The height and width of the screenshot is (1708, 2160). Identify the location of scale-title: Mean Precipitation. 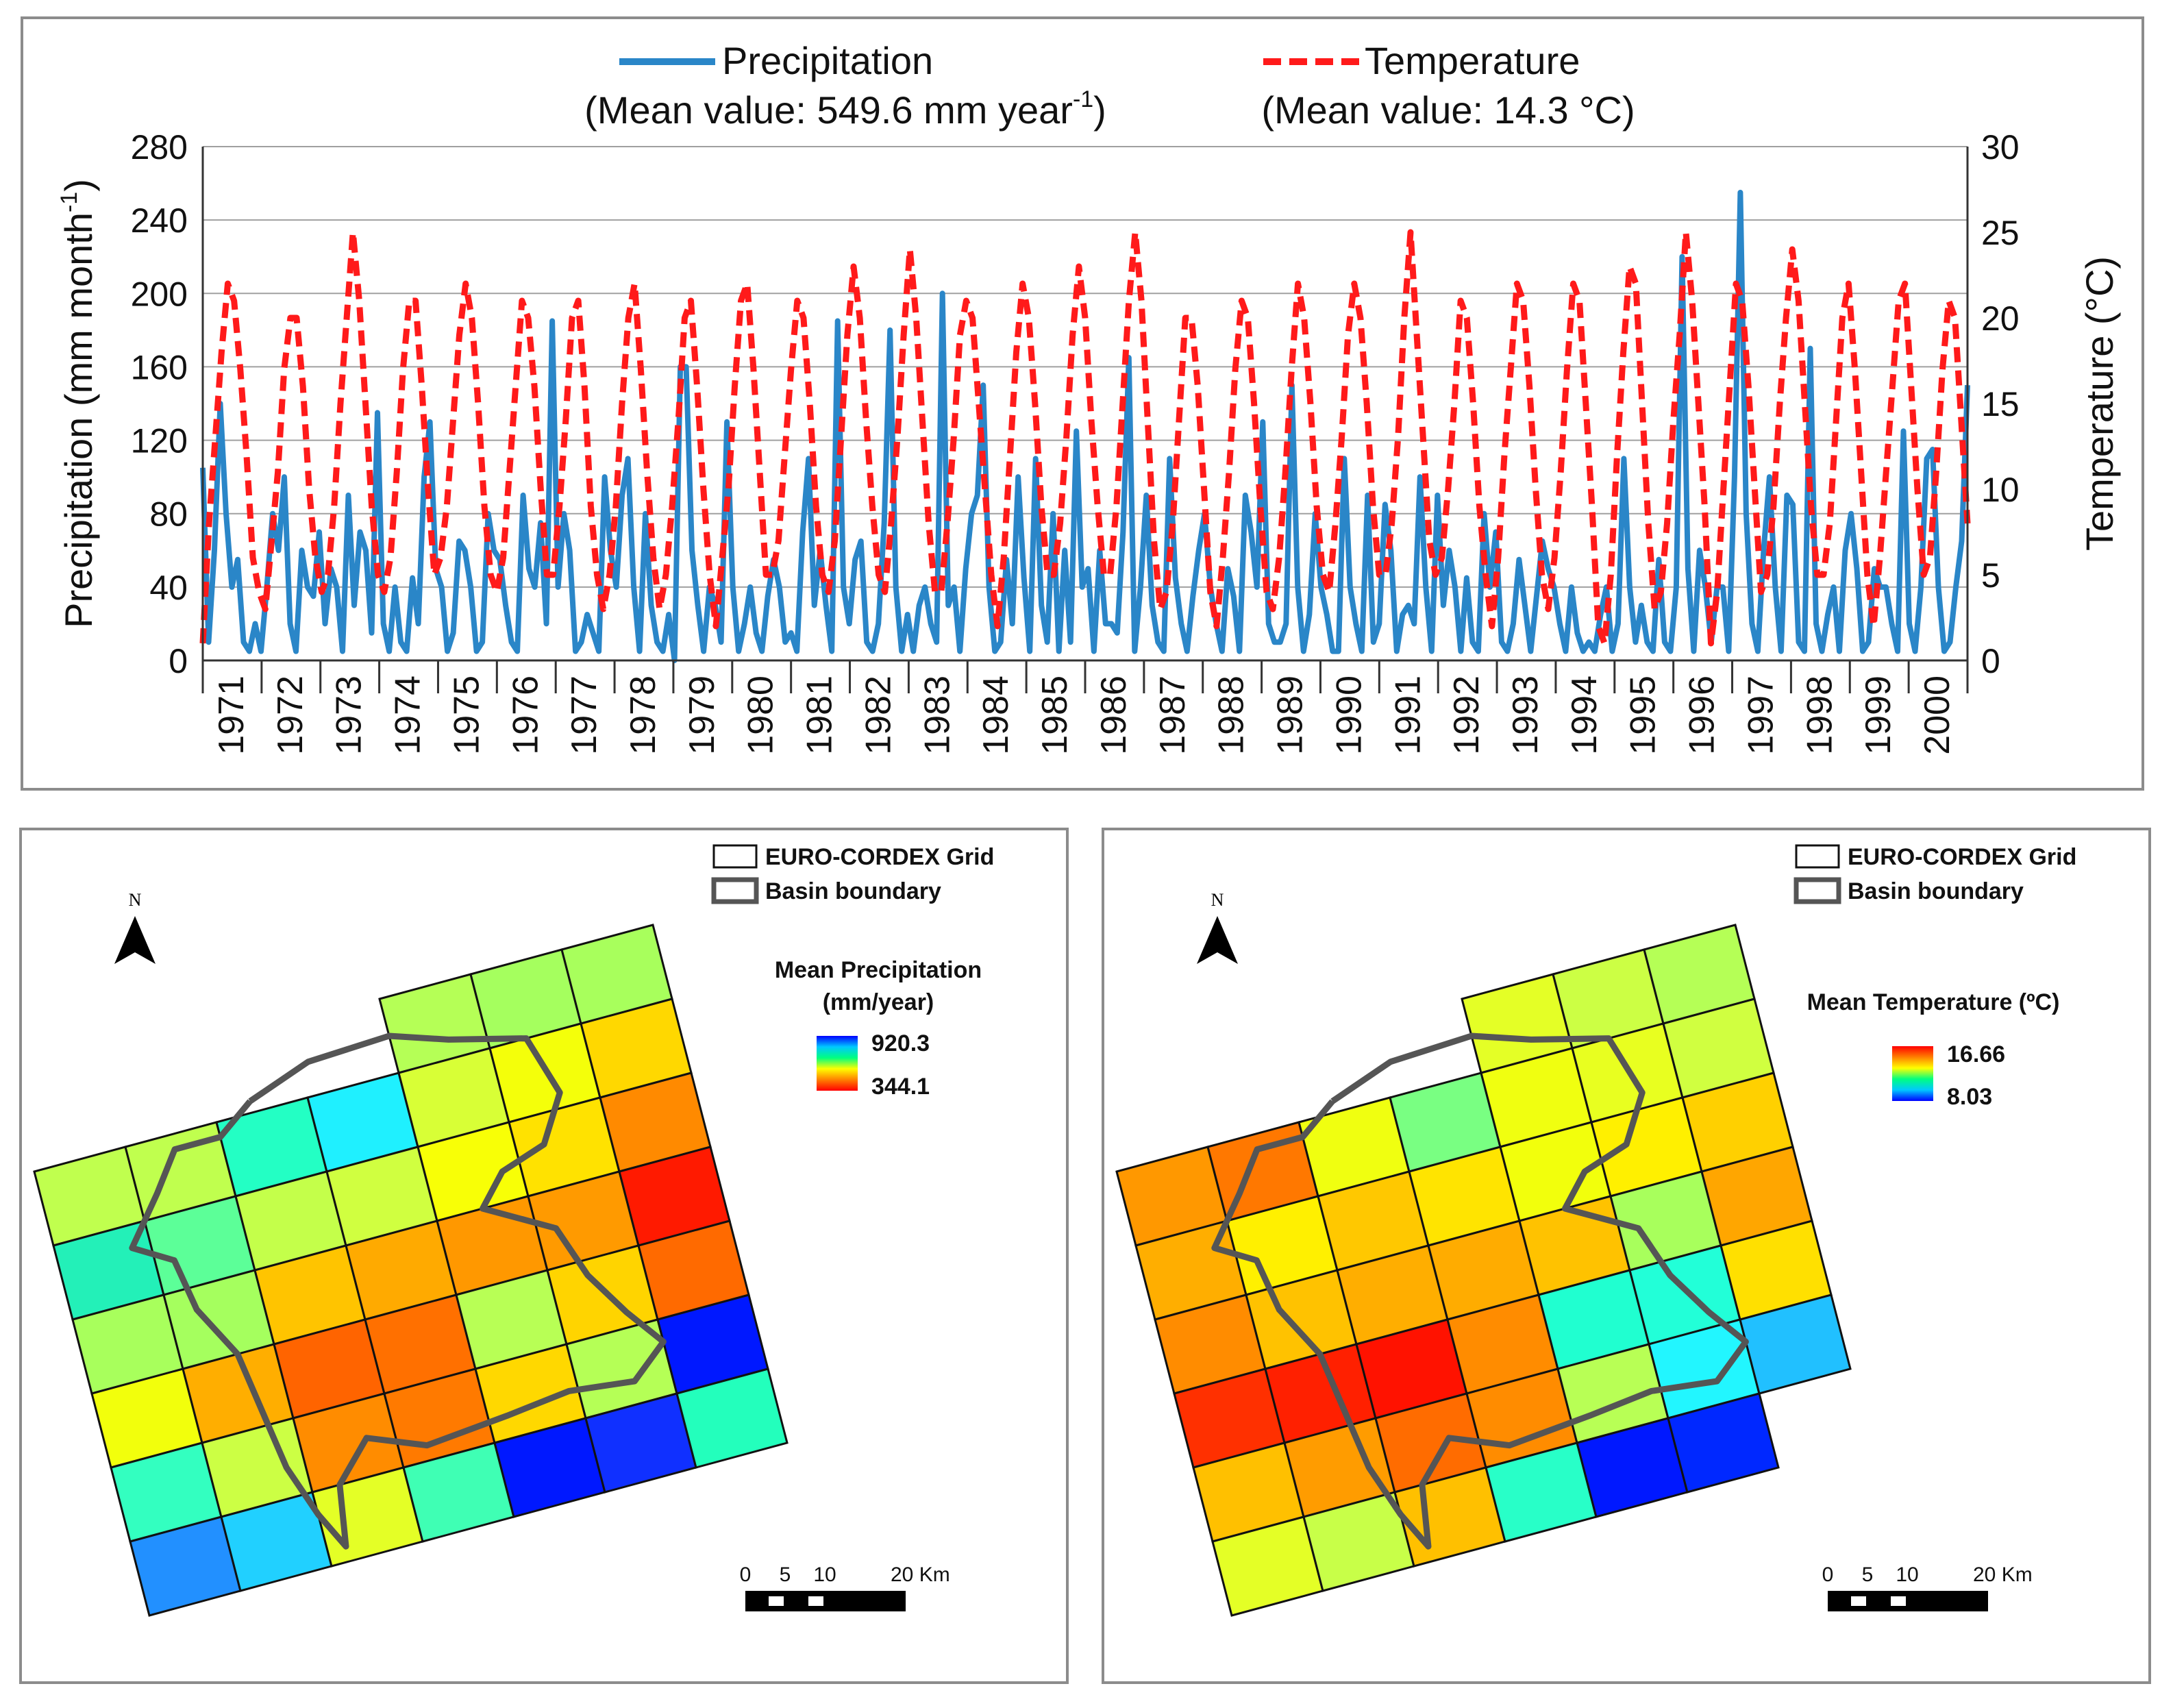
(878, 970).